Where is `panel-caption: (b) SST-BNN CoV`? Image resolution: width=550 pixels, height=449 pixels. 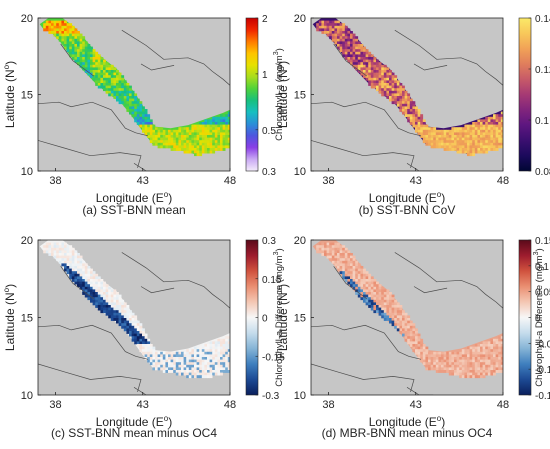 panel-caption: (b) SST-BNN CoV is located at coordinates (407, 210).